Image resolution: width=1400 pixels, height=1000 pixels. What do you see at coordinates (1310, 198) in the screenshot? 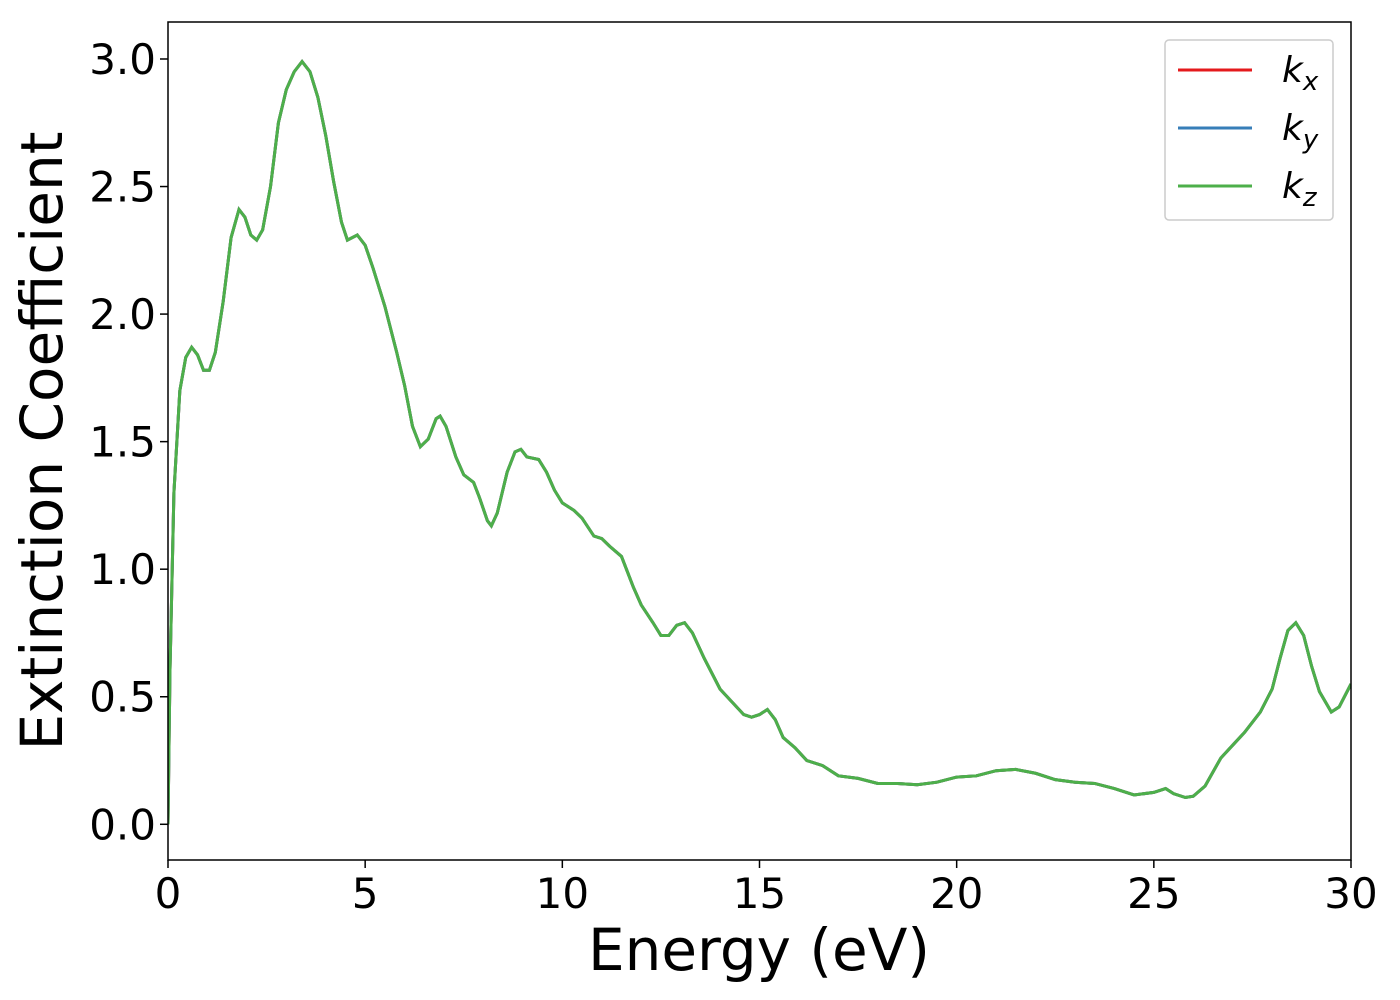
I see `legend-label-sub: z` at bounding box center [1310, 198].